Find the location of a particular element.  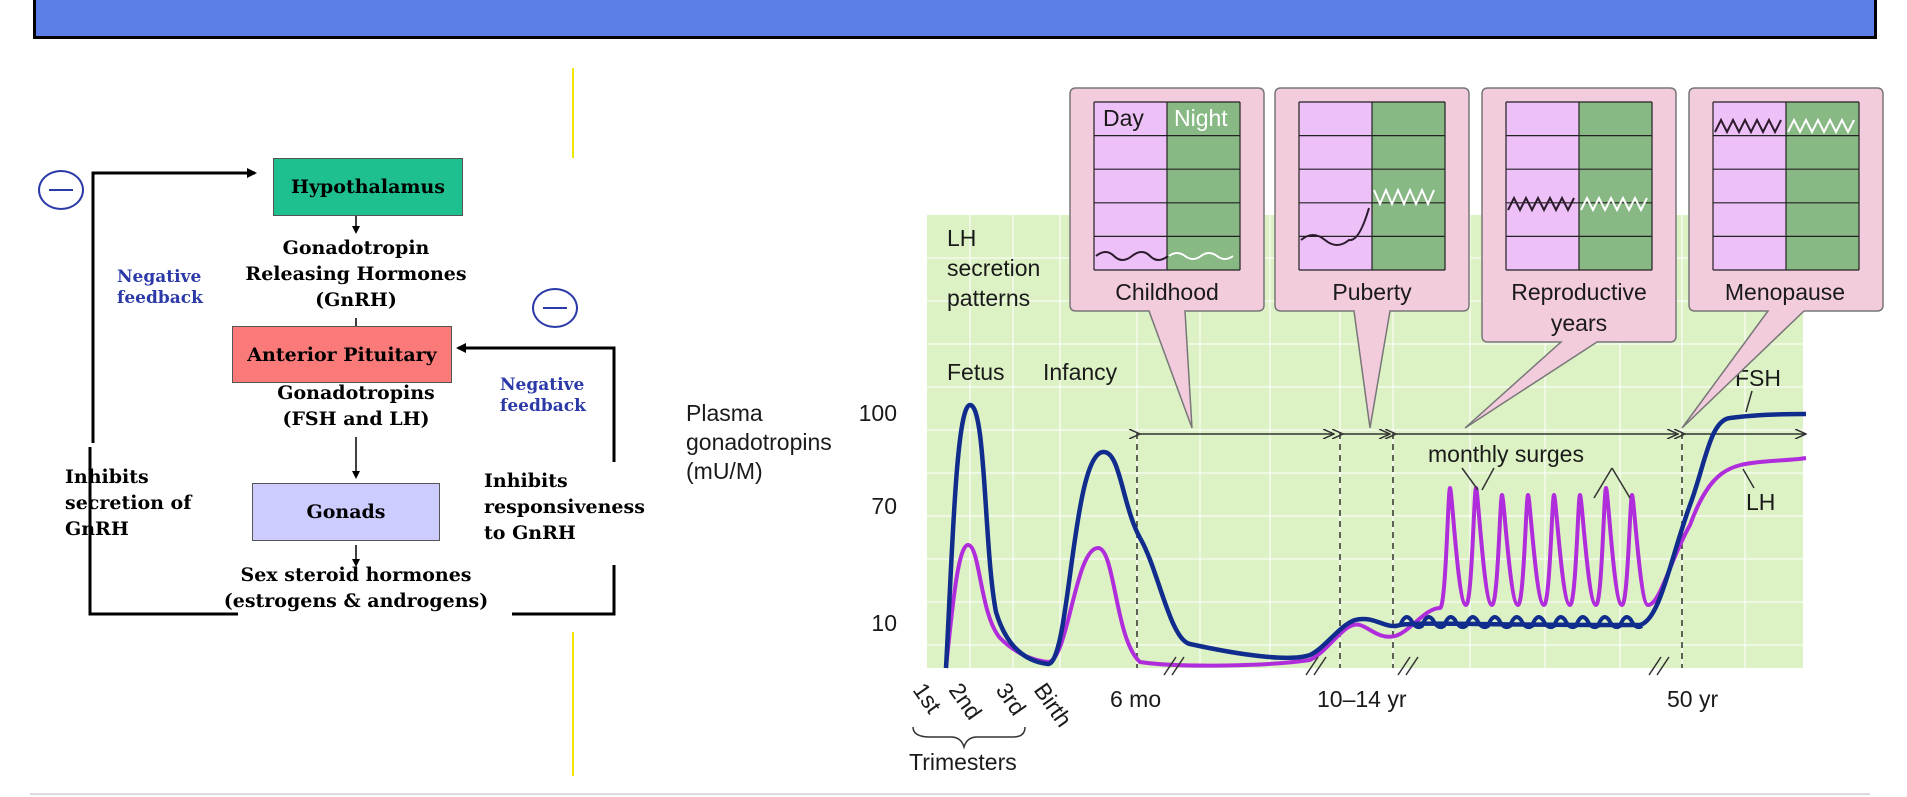

left-loop-bottom is located at coordinates (163, 531).